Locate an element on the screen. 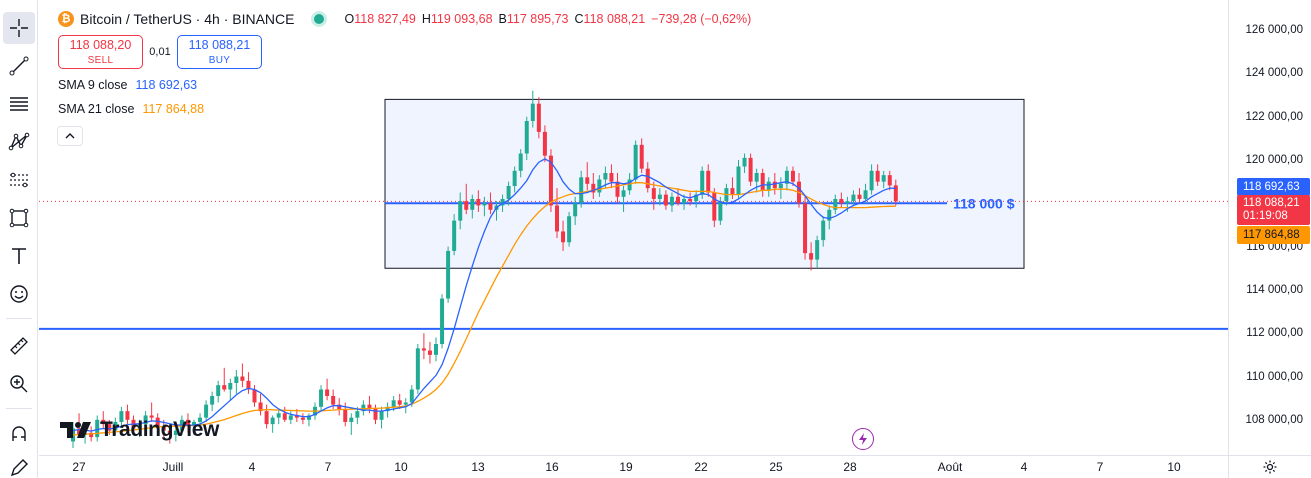 Image resolution: width=1311 pixels, height=478 pixels. chart-settings-button is located at coordinates (1269, 466).